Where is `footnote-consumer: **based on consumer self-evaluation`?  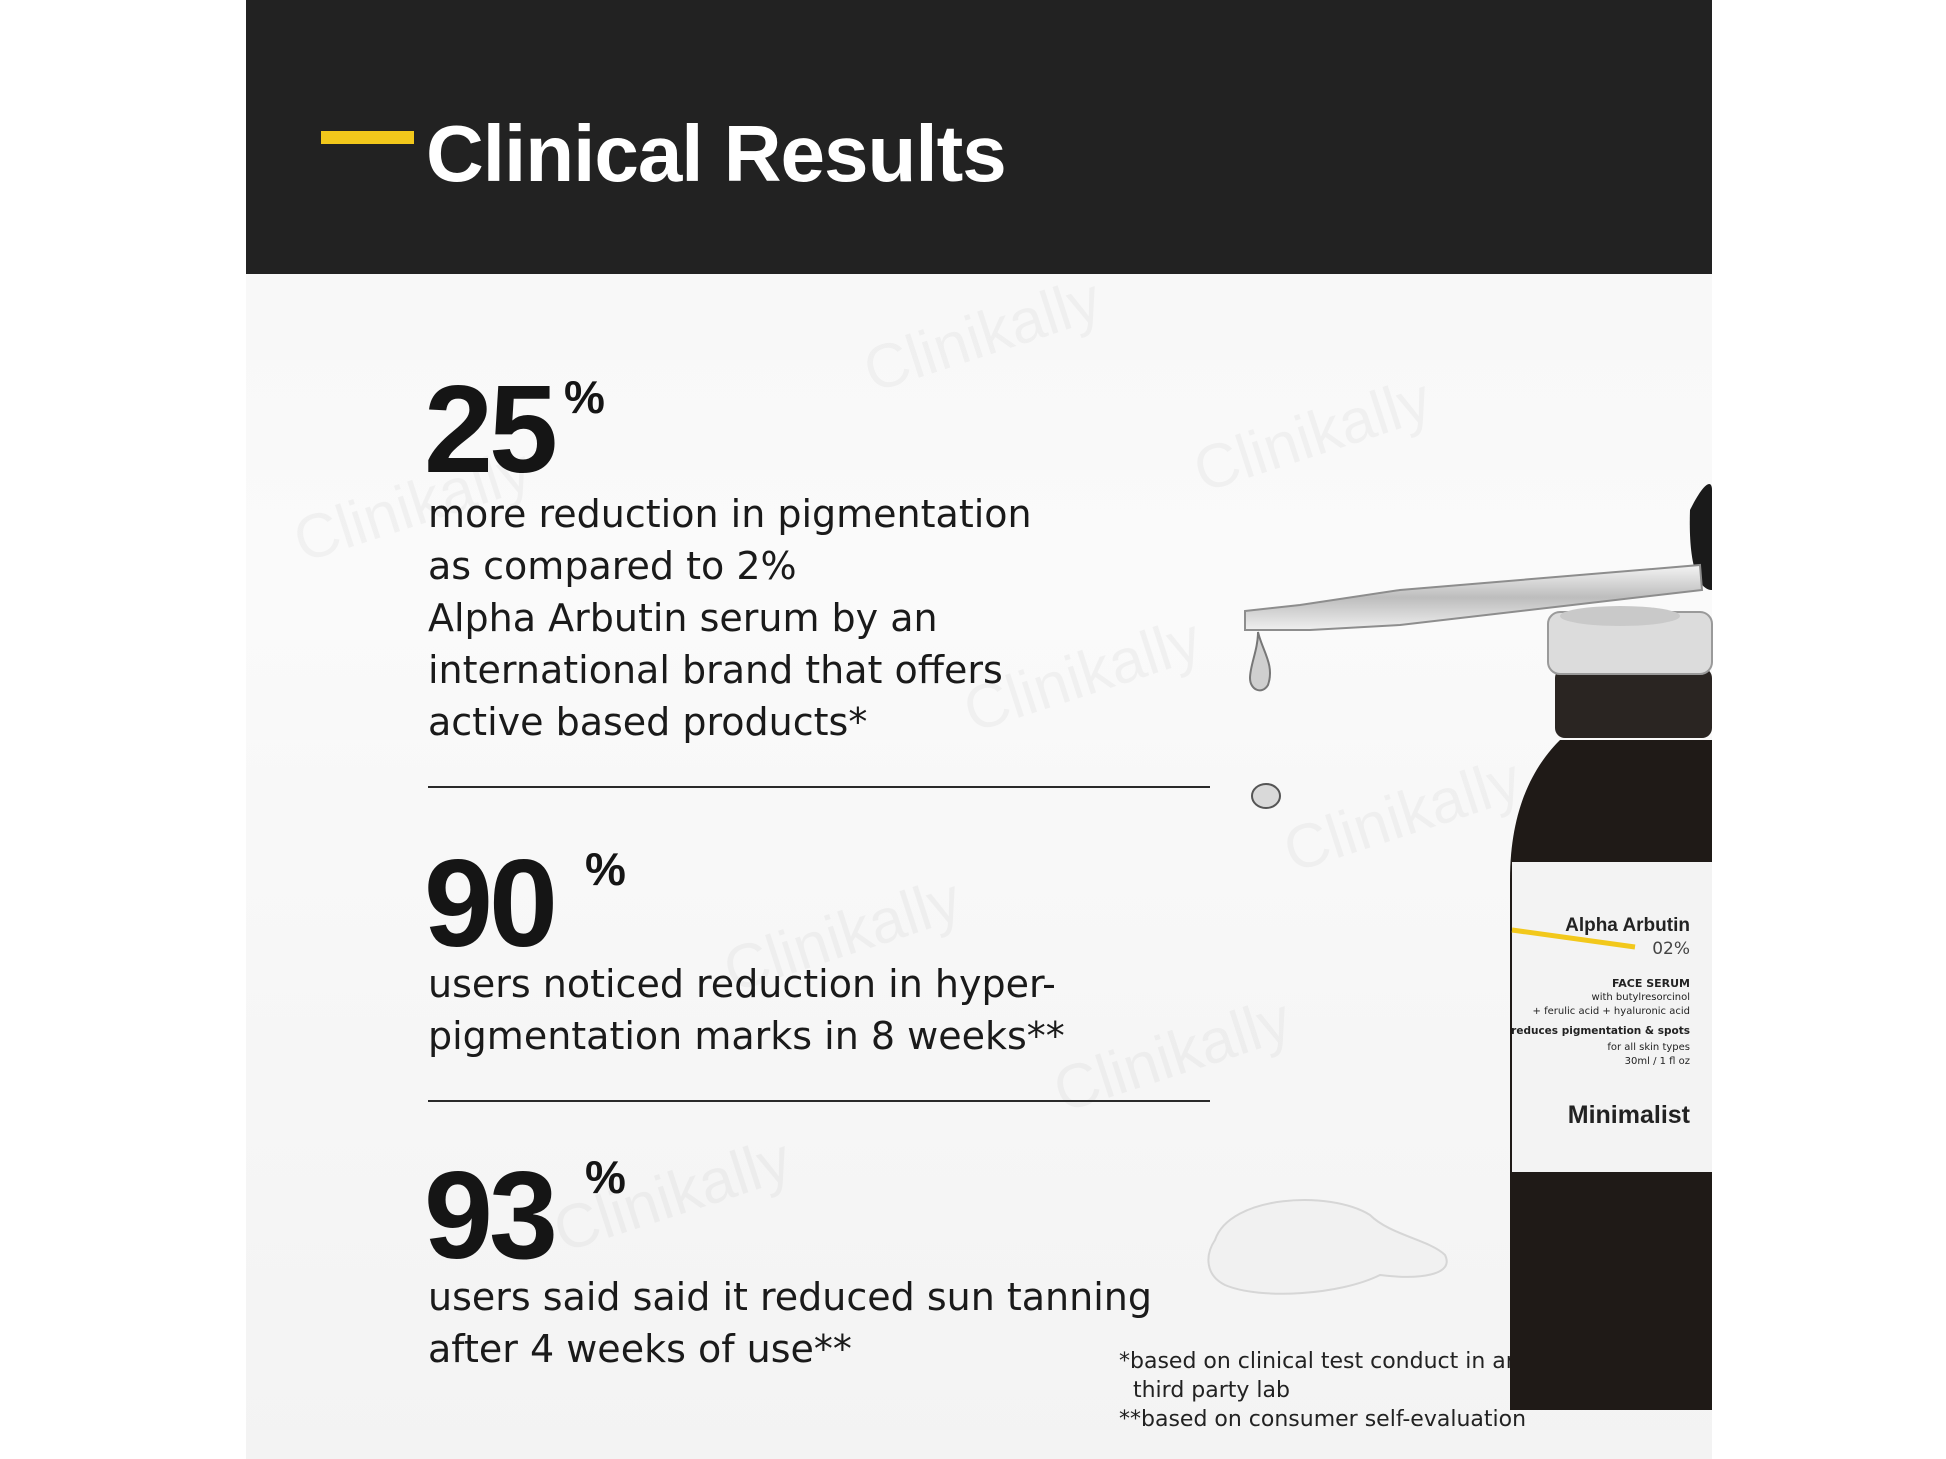
footnote-consumer: **based on consumer self-evaluation is located at coordinates (1323, 1419).